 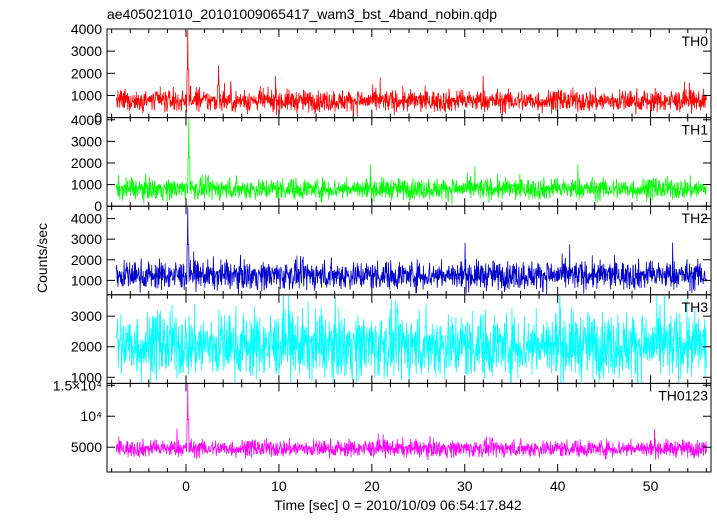 I want to click on x-tick-label: 0, so click(x=186, y=486).